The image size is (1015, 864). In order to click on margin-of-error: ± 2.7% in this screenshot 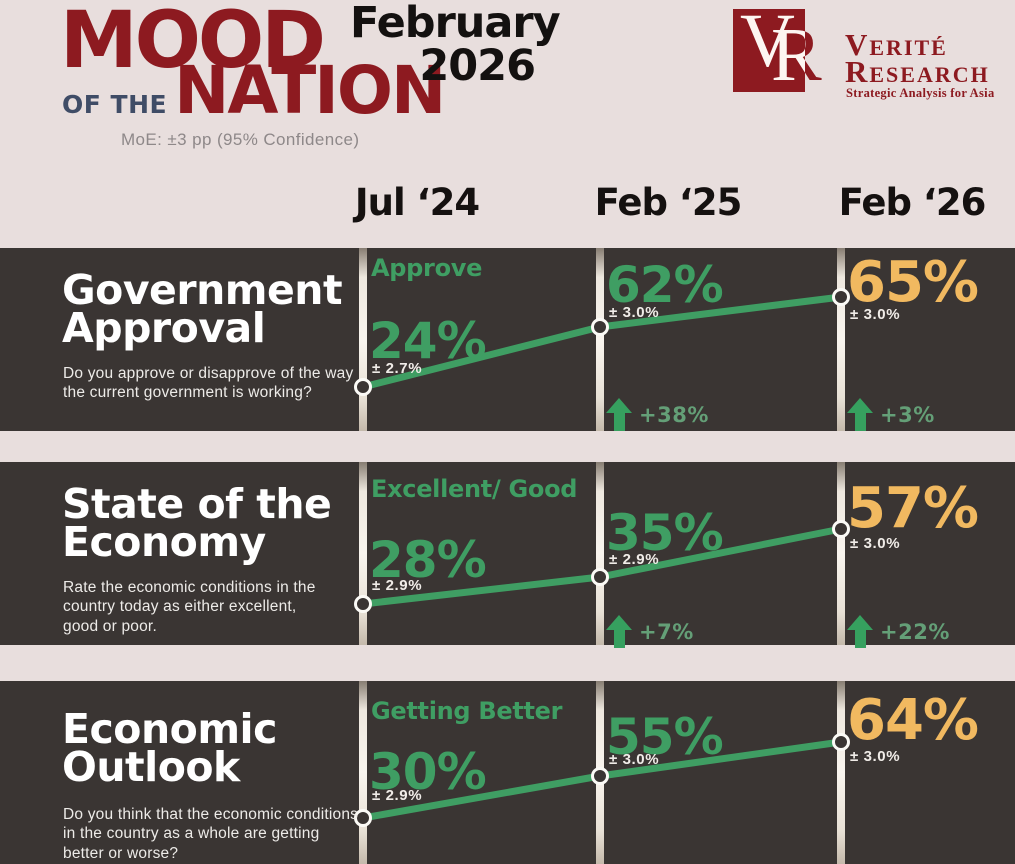, I will do `click(397, 368)`.